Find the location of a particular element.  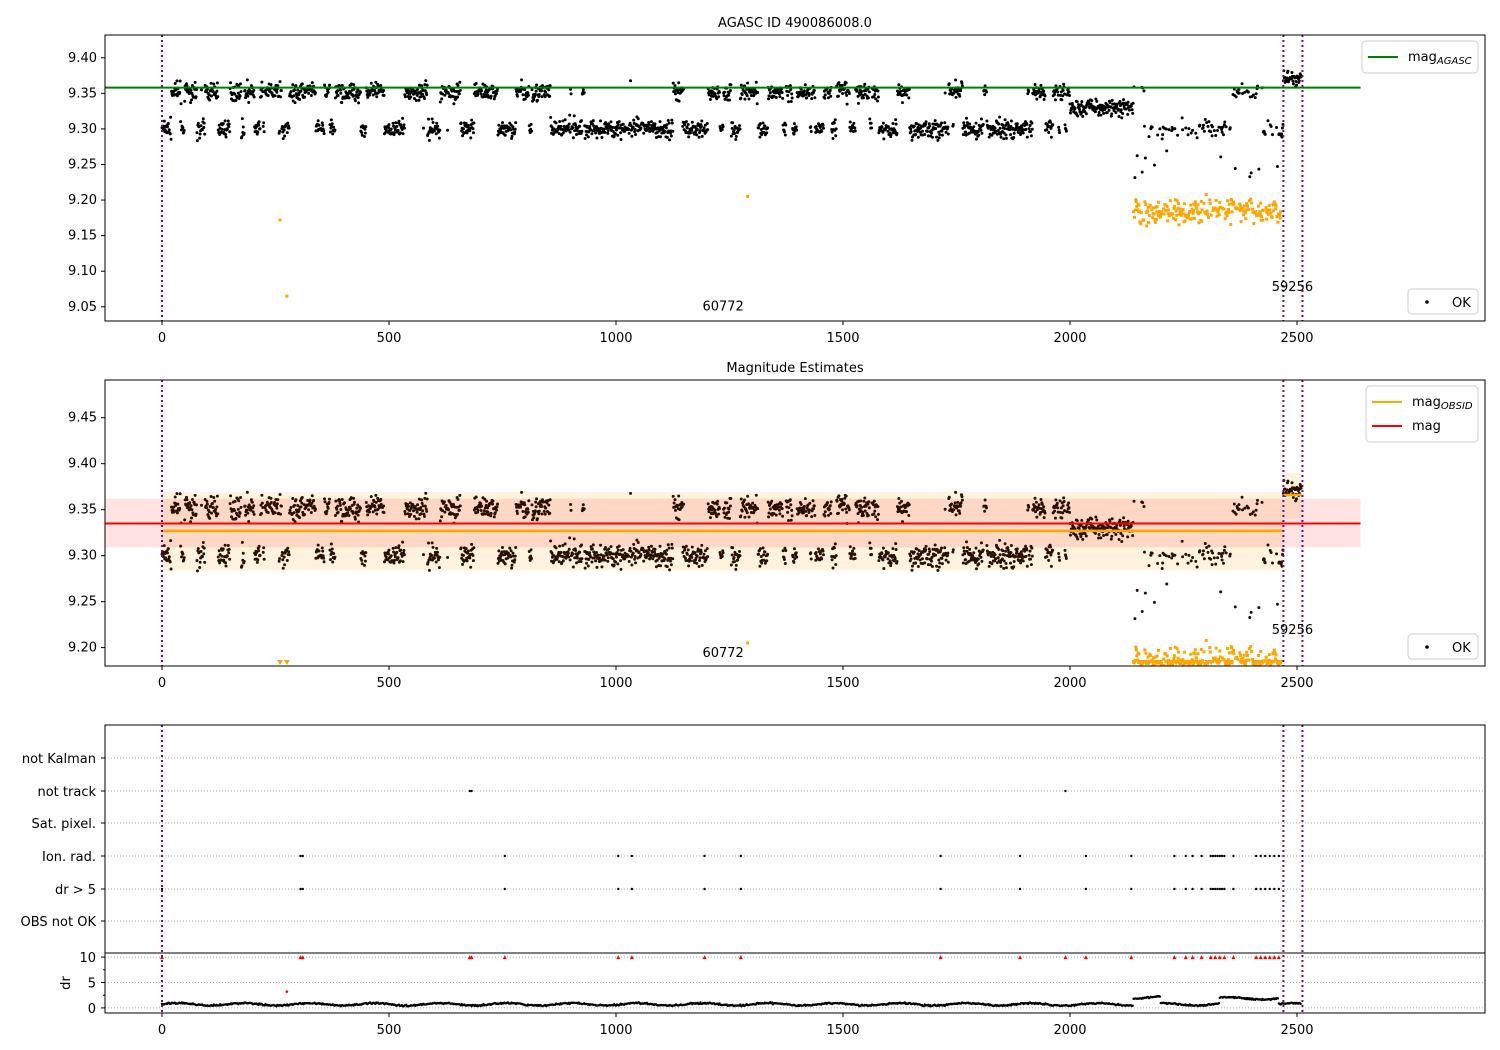

legend-ok-marker is located at coordinates (1427, 302).